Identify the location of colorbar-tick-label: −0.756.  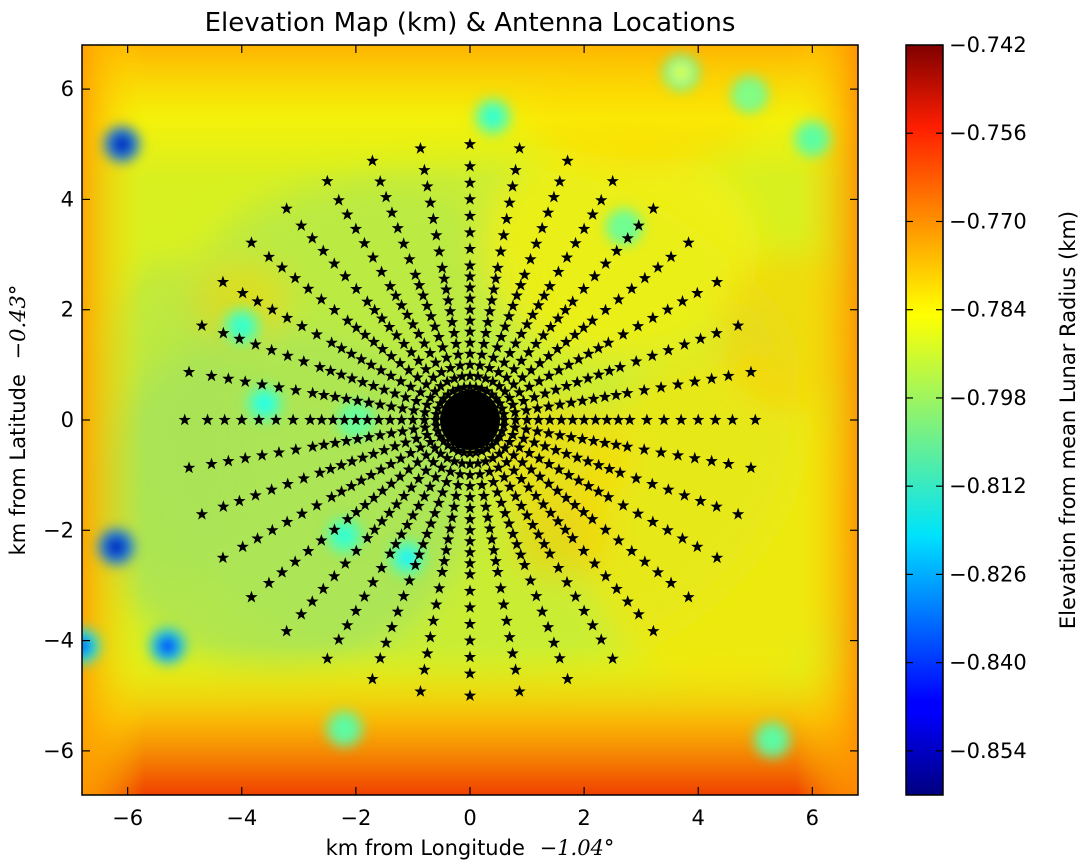
(988, 133).